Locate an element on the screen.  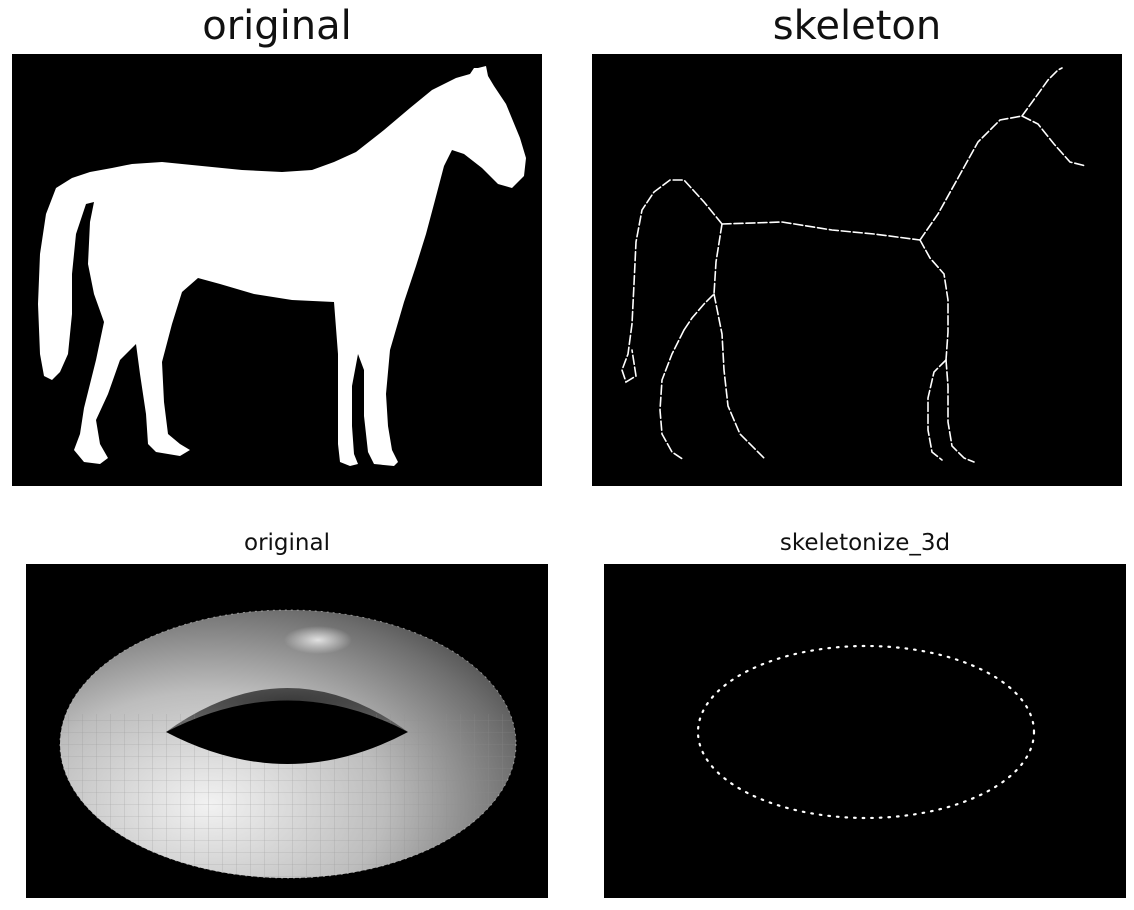
panel-title-original-torus: original is located at coordinates (287, 543).